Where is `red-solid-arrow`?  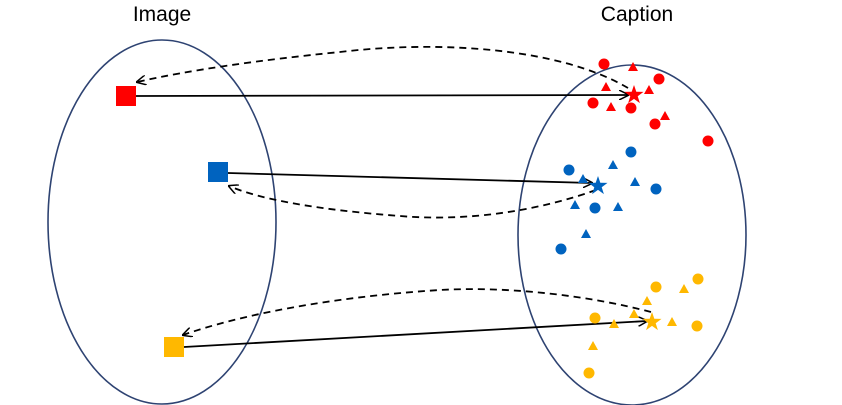 red-solid-arrow is located at coordinates (381, 95).